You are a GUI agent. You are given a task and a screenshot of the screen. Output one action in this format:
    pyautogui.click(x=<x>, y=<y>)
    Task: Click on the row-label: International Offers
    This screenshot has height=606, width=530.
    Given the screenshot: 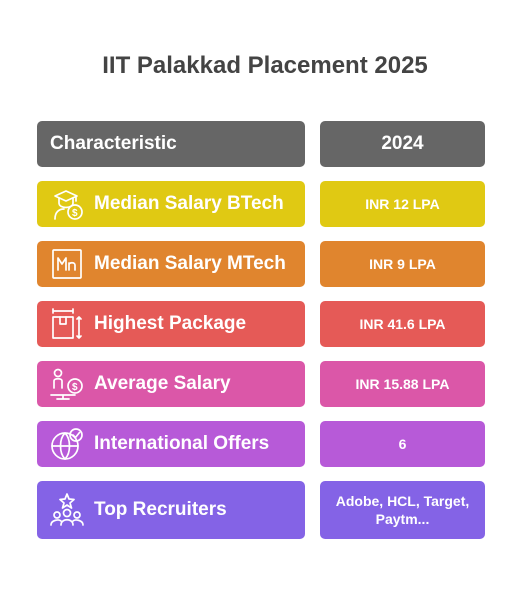 What is the action you would take?
    pyautogui.click(x=182, y=443)
    